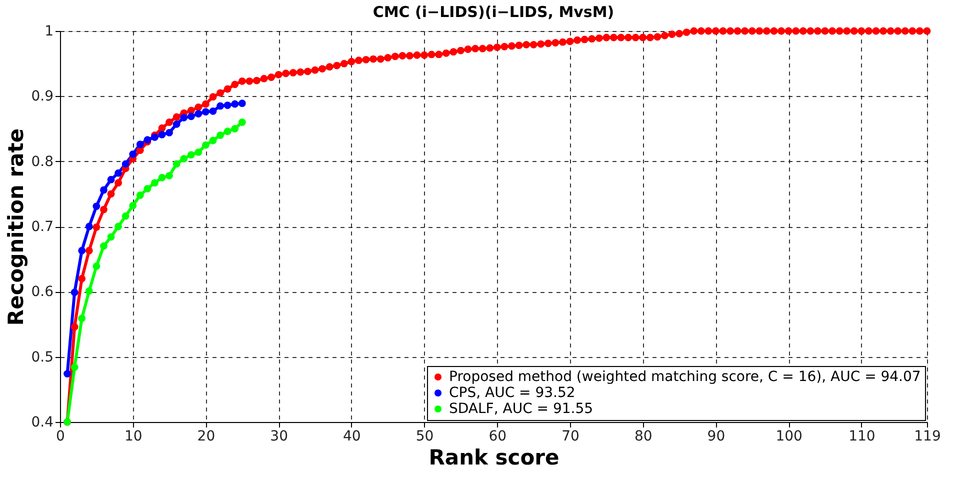 The width and height of the screenshot is (975, 504). Describe the element at coordinates (16, 227) in the screenshot. I see `y-axis-title: Recognition rate` at that location.